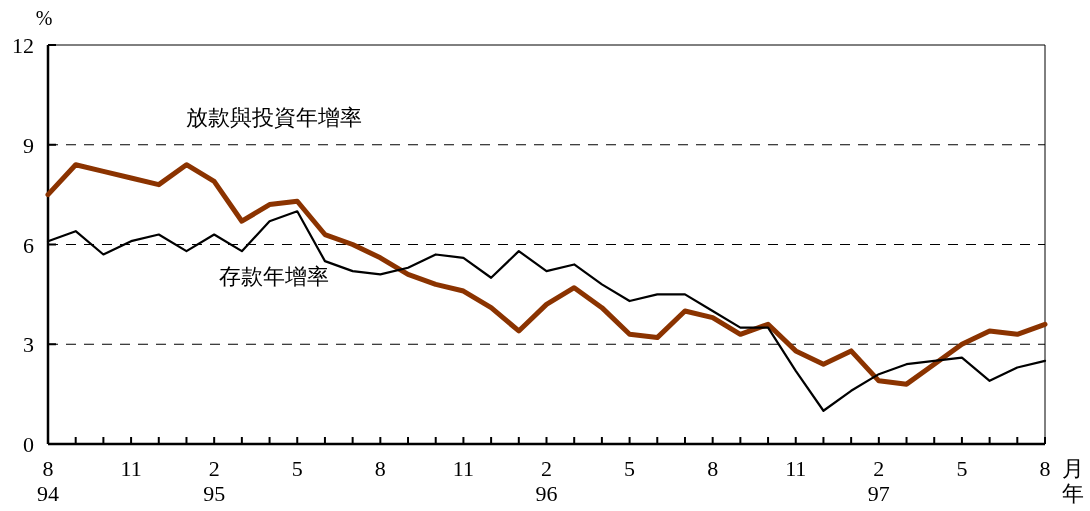 The height and width of the screenshot is (511, 1090). What do you see at coordinates (1073, 481) in the screenshot?
I see `x-axis-title: 月年` at bounding box center [1073, 481].